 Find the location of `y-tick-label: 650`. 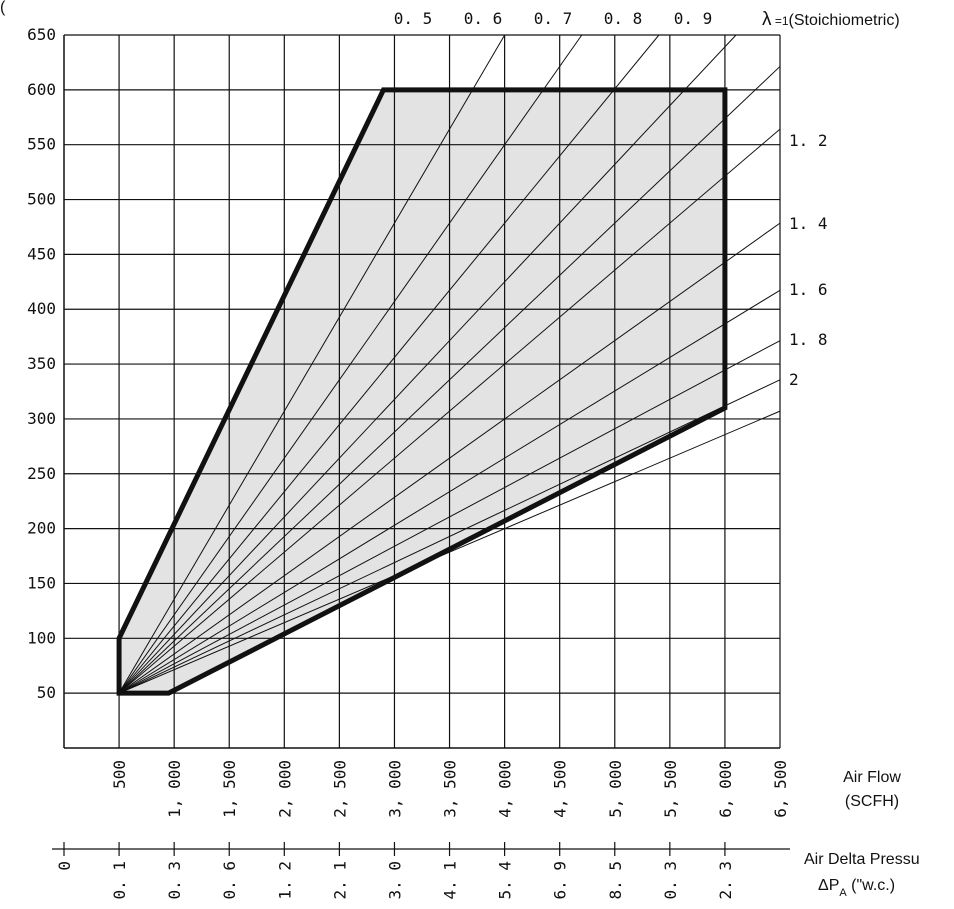

y-tick-label: 650 is located at coordinates (41, 34).